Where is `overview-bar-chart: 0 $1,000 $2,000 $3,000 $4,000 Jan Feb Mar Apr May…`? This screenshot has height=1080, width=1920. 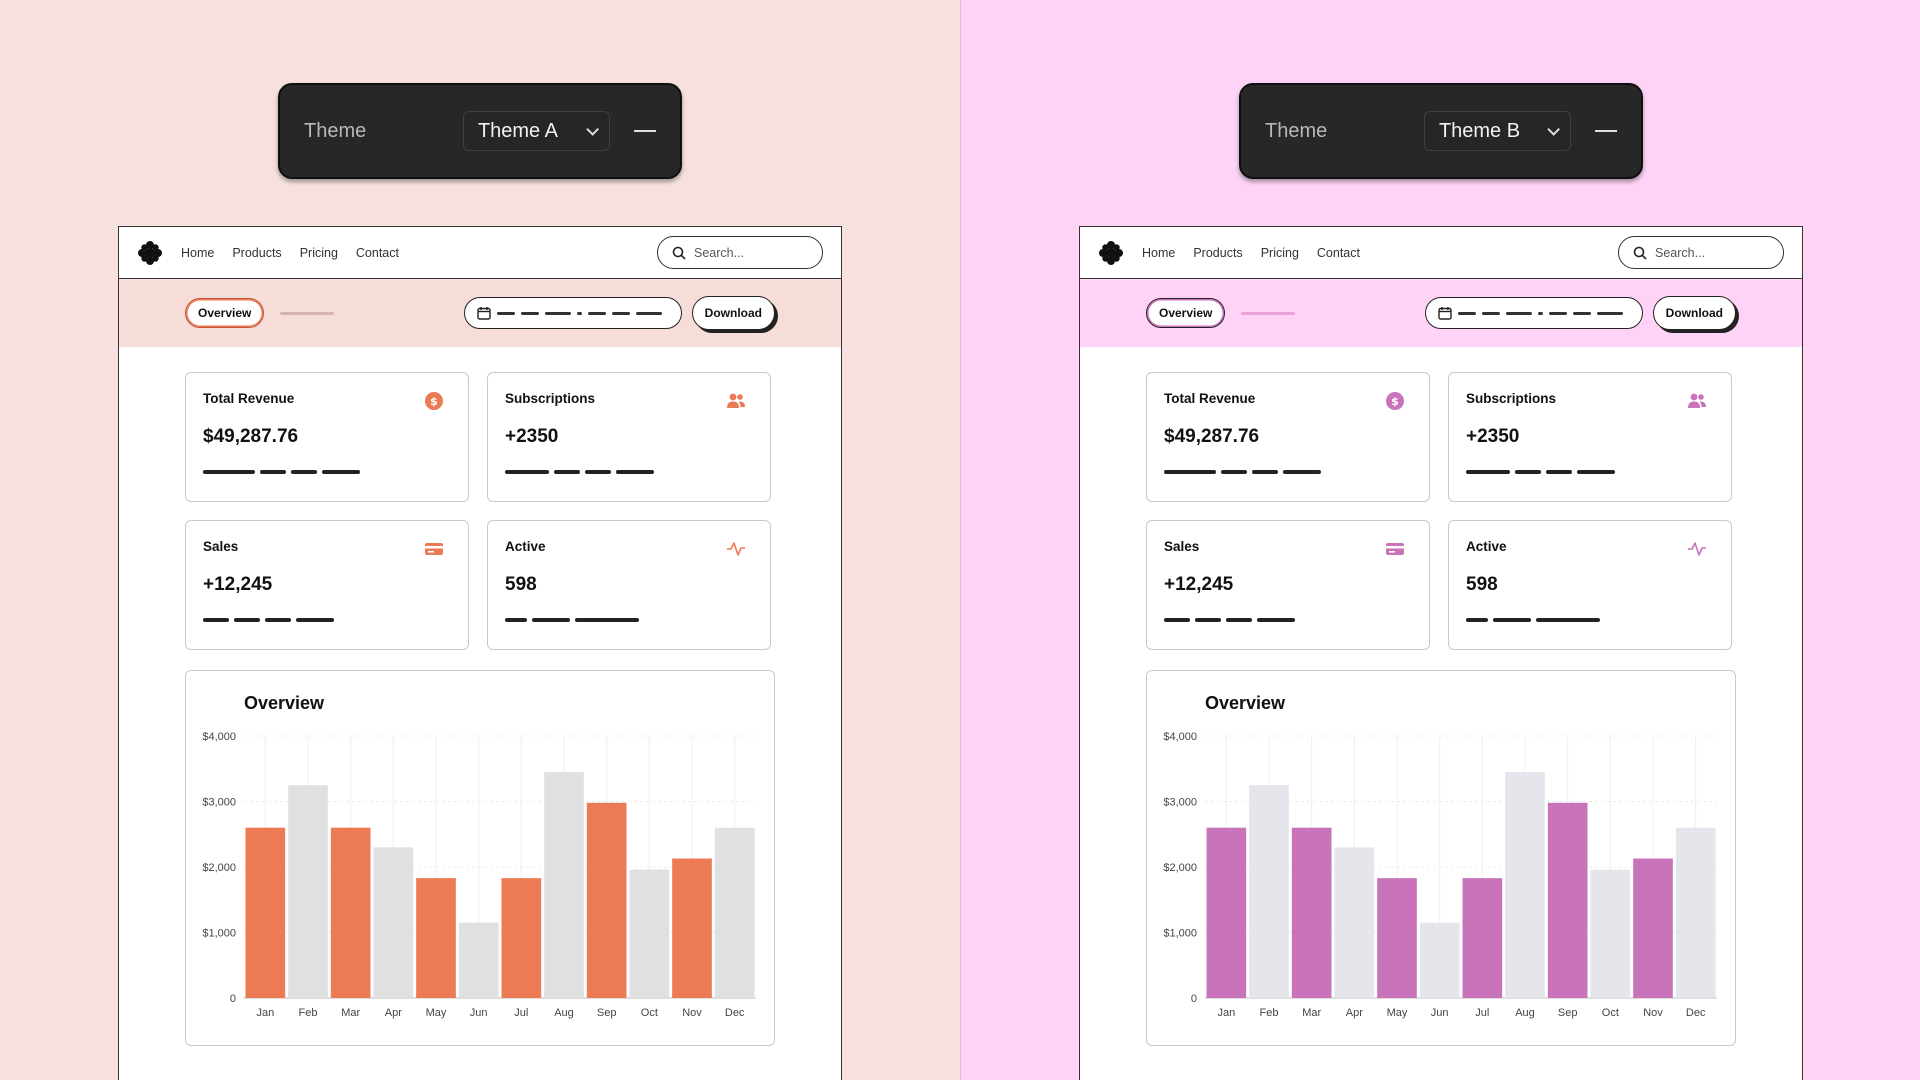 overview-bar-chart: 0 $1,000 $2,000 $3,000 $4,000 Jan Feb Mar Apr May… is located at coordinates (479, 875).